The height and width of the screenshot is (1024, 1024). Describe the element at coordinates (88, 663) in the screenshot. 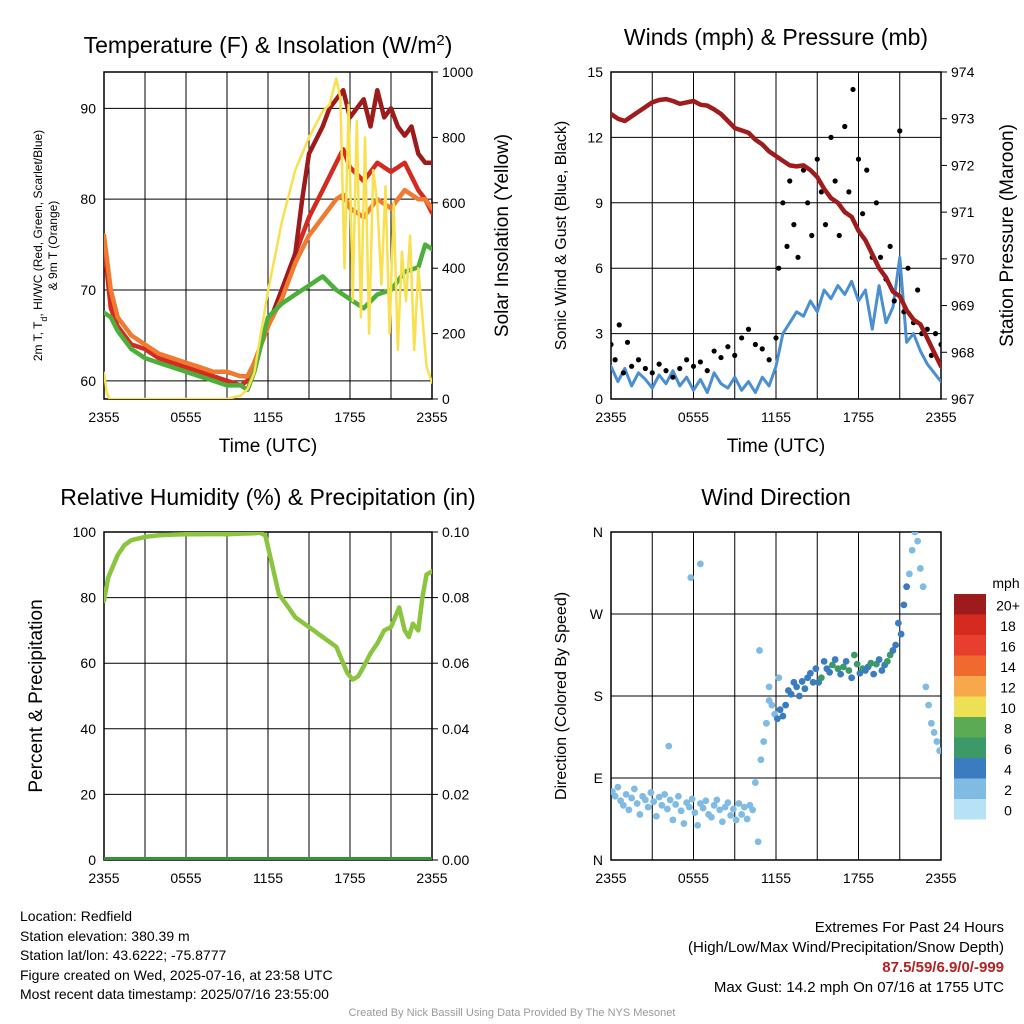

I see `y-tick-label: 60` at that location.